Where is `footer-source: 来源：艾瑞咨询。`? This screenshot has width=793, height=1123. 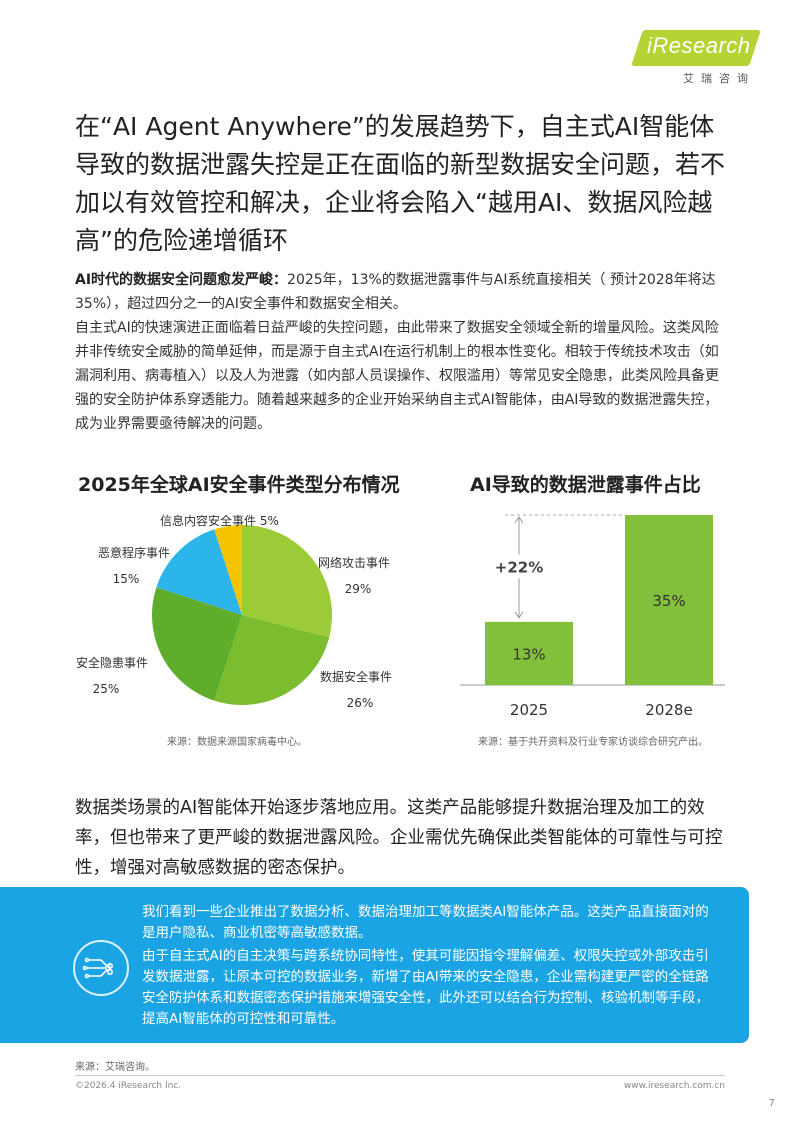
footer-source: 来源：艾瑞咨询。 is located at coordinates (115, 1067).